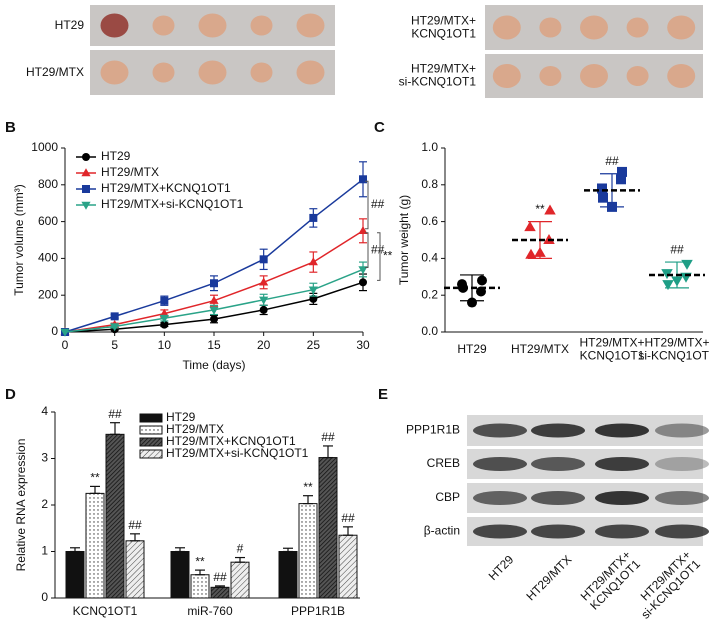 Image resolution: width=709 pixels, height=628 pixels. Describe the element at coordinates (210, 611) in the screenshot. I see `x-tick-label: miR-760` at that location.